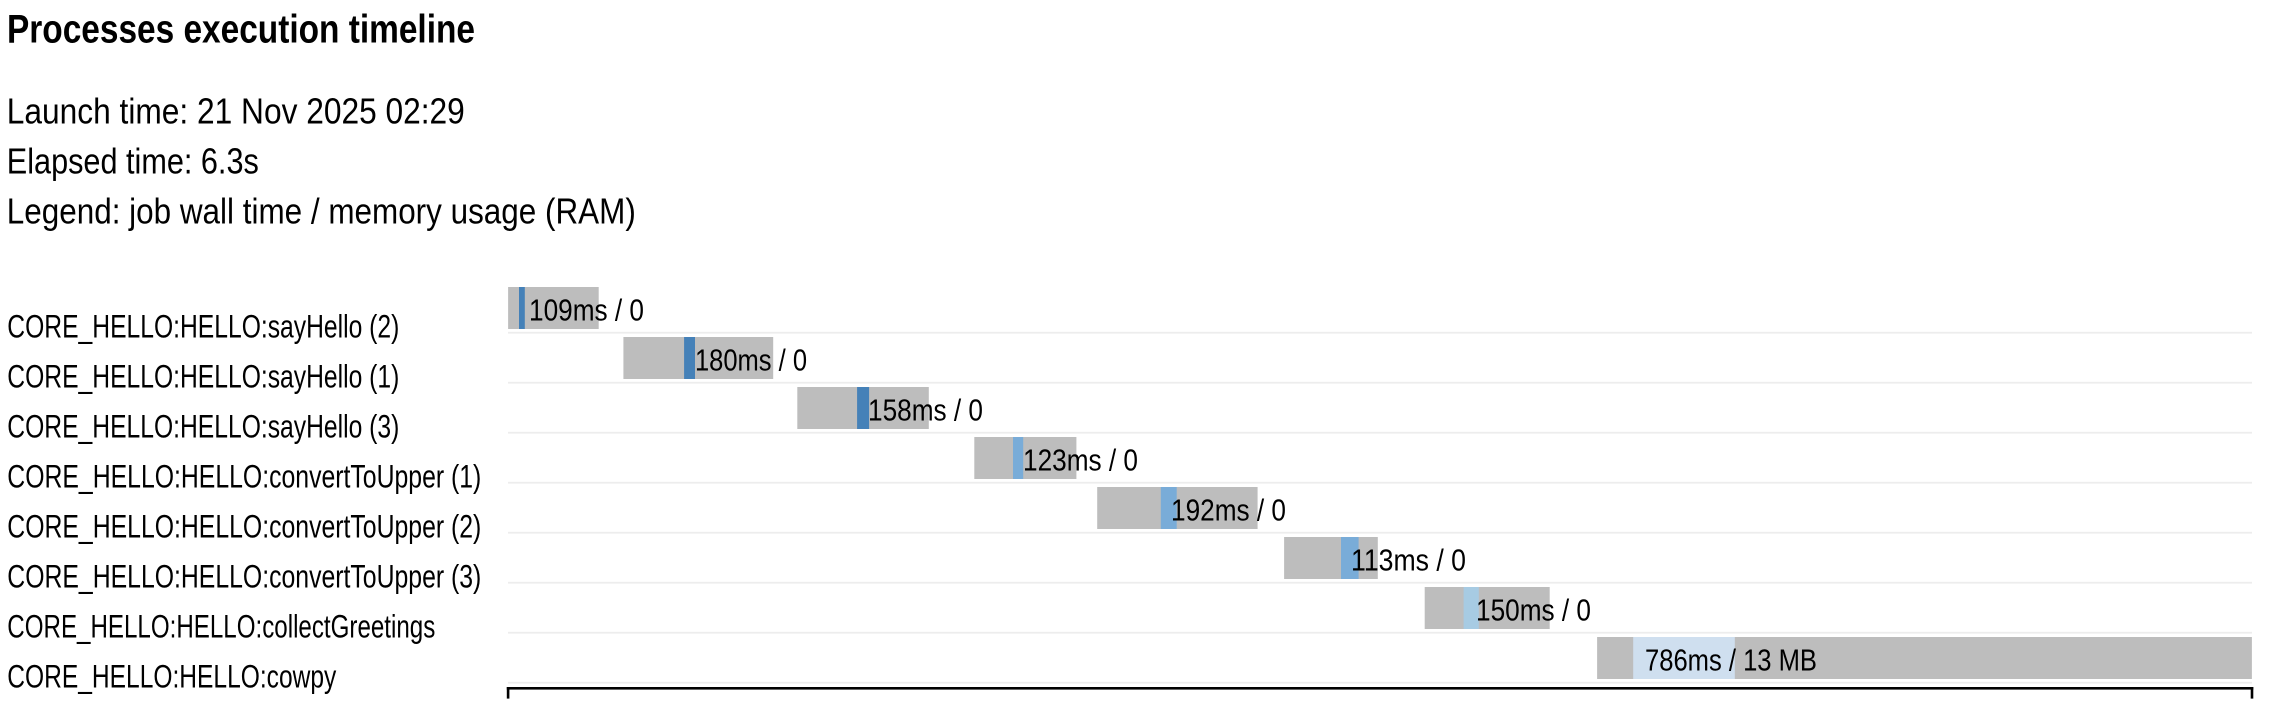  Describe the element at coordinates (1533, 609) in the screenshot. I see `svg-text: 150ms / 0` at that location.